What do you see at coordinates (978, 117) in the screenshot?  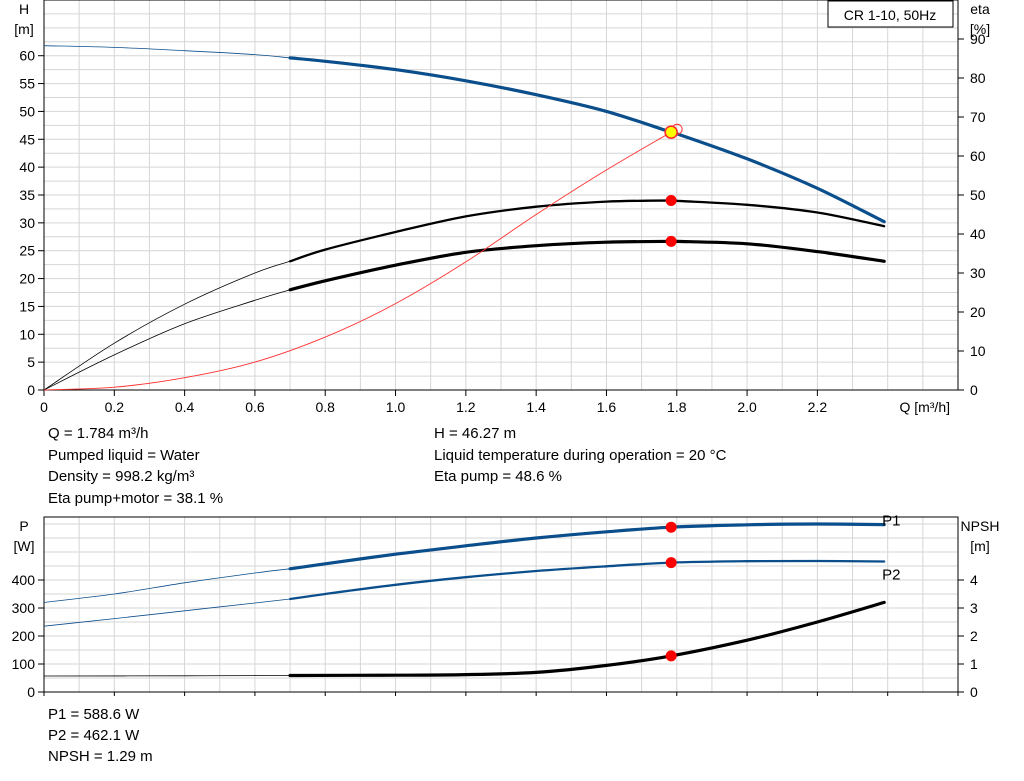 I see `y-right-tick-label: 70` at bounding box center [978, 117].